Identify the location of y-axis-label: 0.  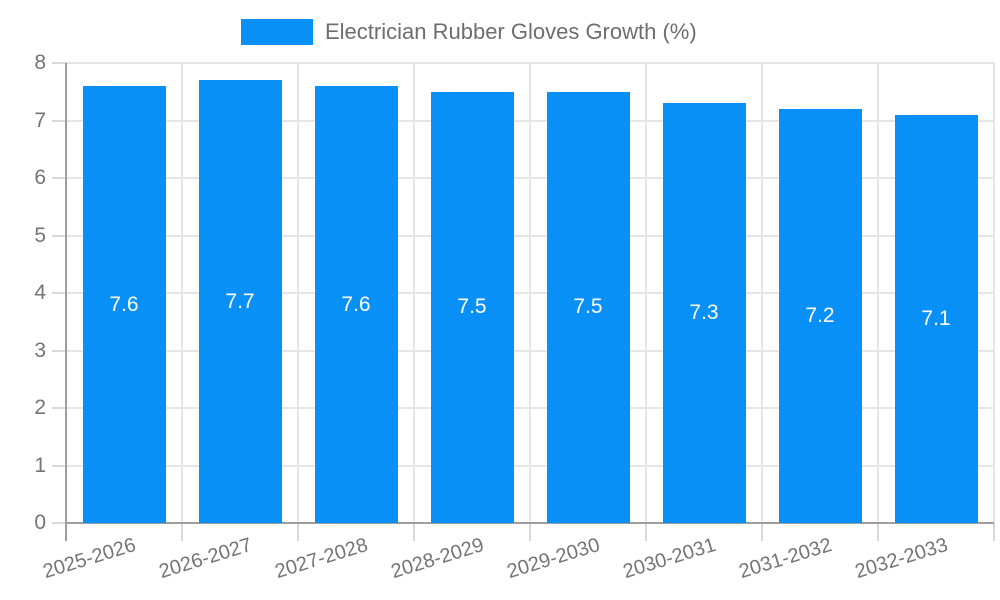
(40, 522).